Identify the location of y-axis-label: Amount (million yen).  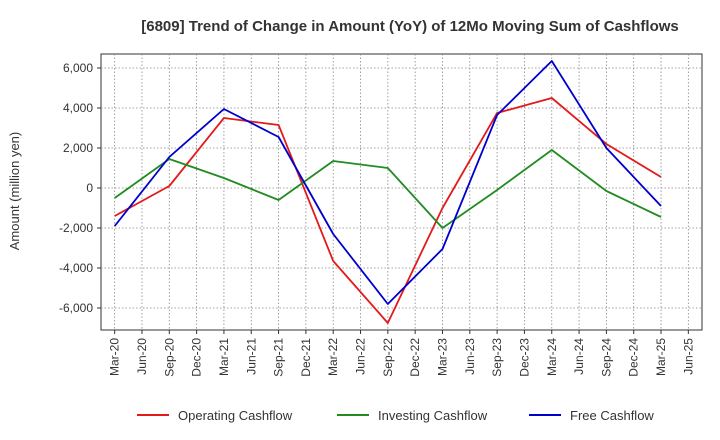
(14, 191).